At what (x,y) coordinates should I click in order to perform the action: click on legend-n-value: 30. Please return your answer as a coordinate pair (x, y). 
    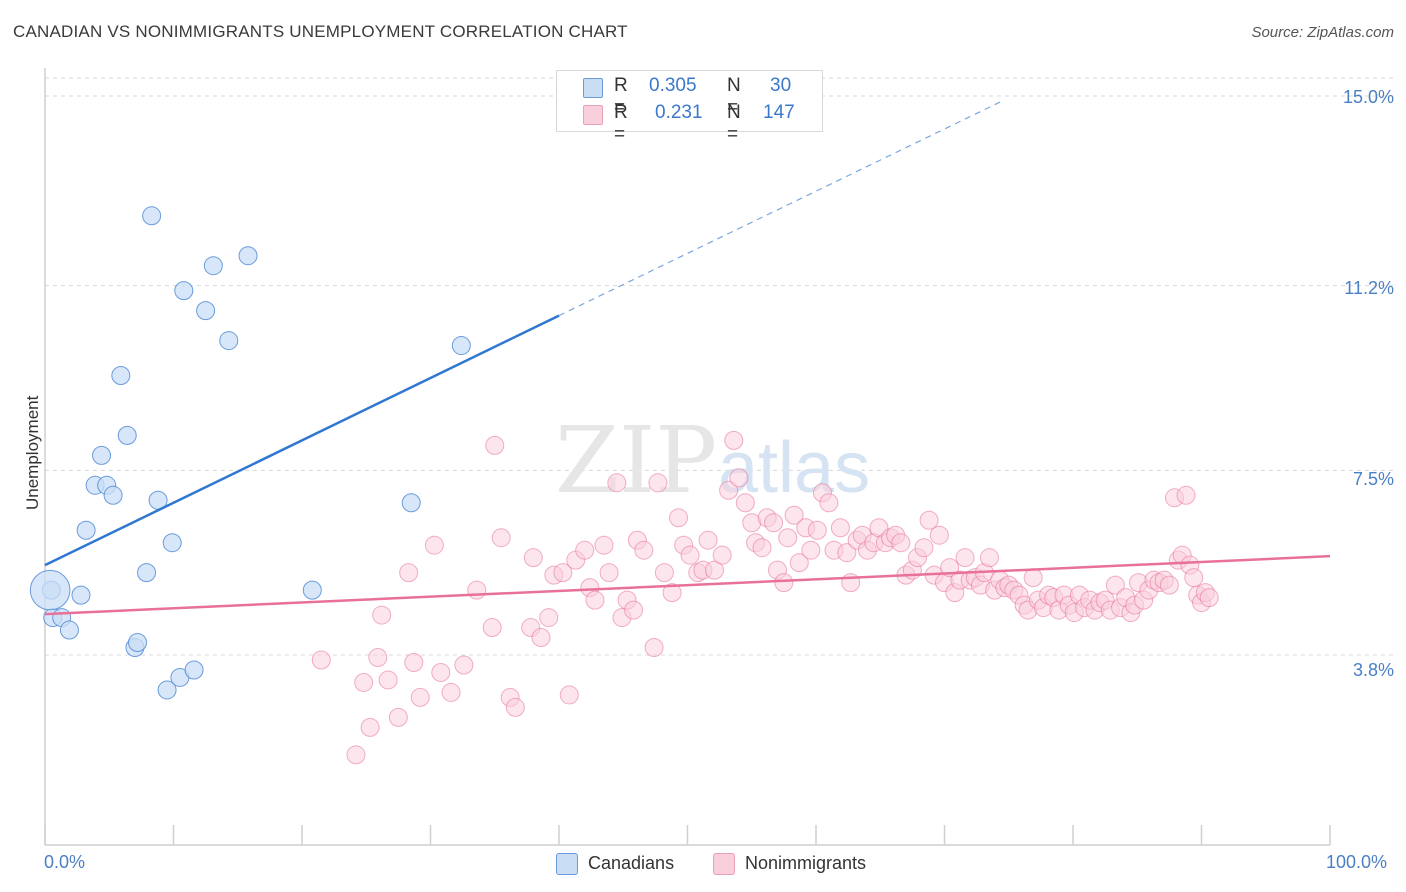
    Looking at the image, I should click on (781, 85).